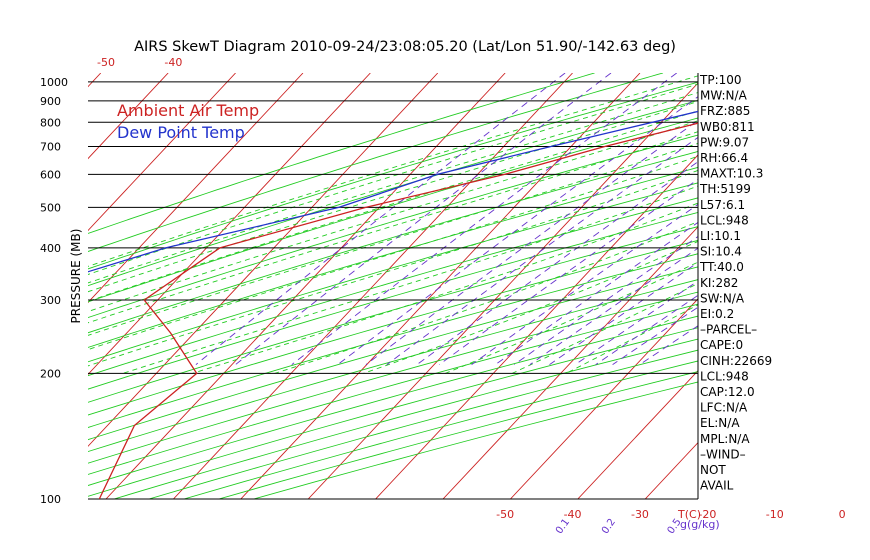 This screenshot has width=870, height=560. Describe the element at coordinates (76, 276) in the screenshot. I see `y-axis-label: PRESSURE (MB)` at that location.